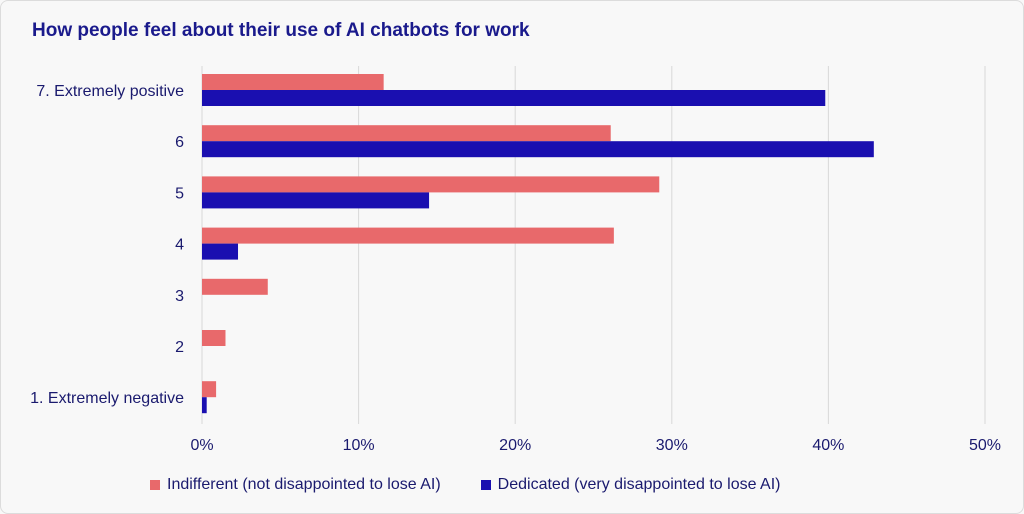 This screenshot has height=514, width=1024. Describe the element at coordinates (515, 445) in the screenshot. I see `x-tick-label: 20%` at that location.